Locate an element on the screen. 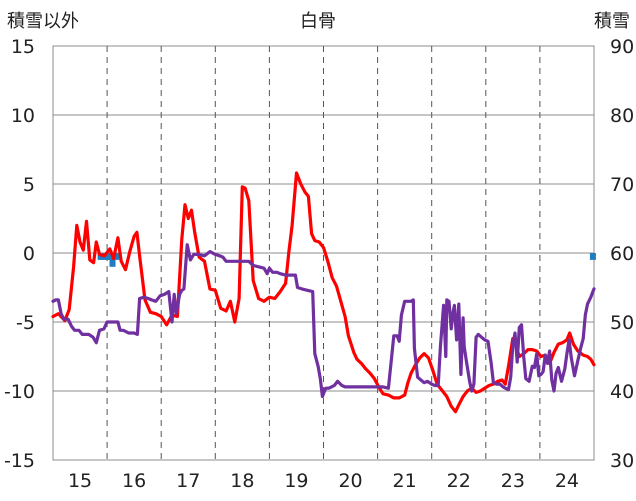 The width and height of the screenshot is (636, 501). right-tick-label: 40 is located at coordinates (622, 392).